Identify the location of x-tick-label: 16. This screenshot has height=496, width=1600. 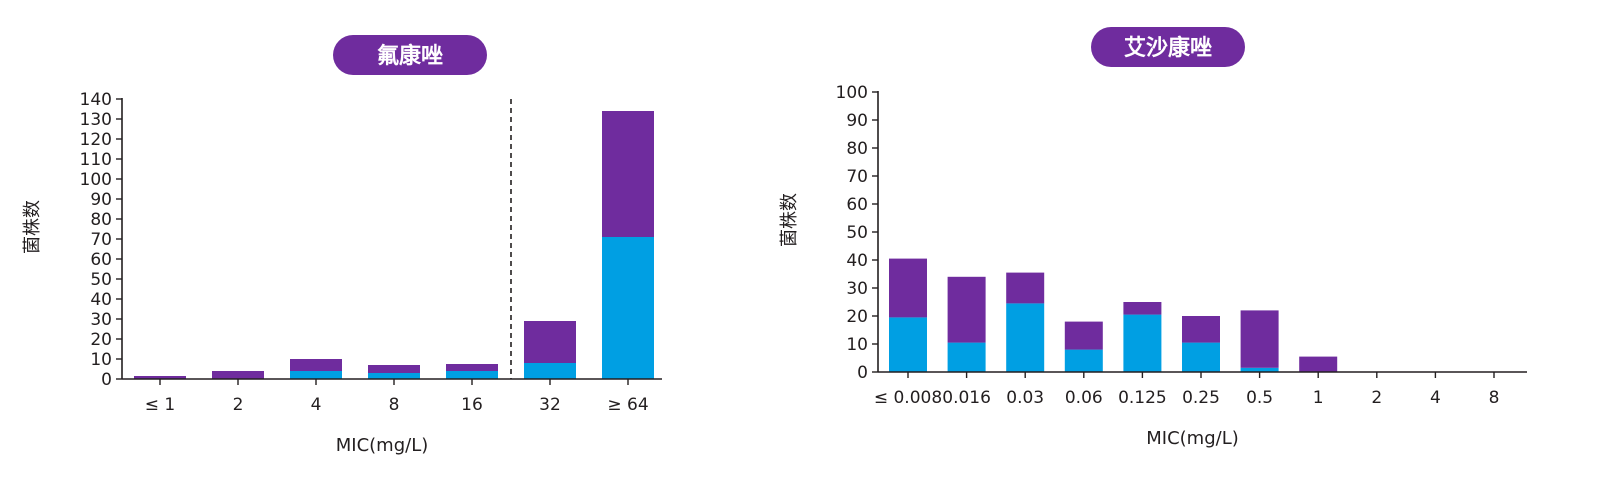
(472, 405).